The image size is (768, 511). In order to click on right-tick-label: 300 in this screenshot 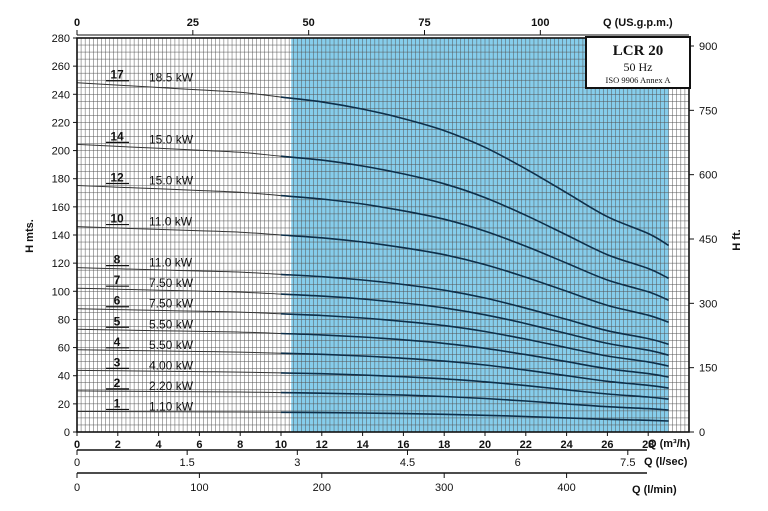, I will do `click(708, 304)`.